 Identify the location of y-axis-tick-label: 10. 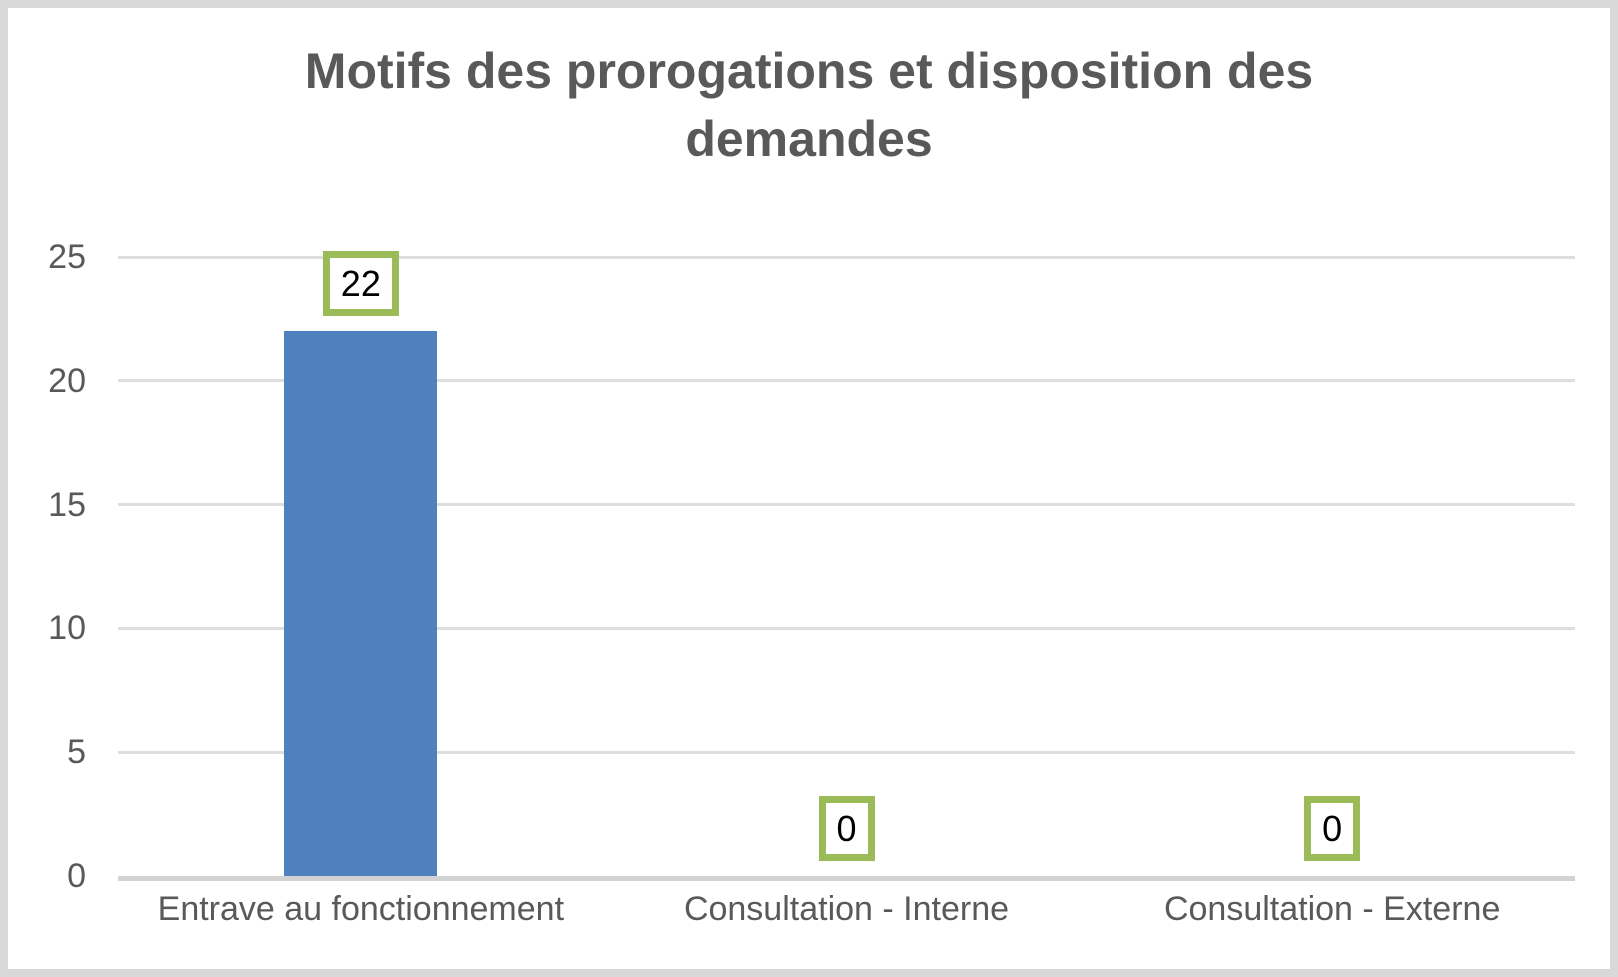
(67, 628).